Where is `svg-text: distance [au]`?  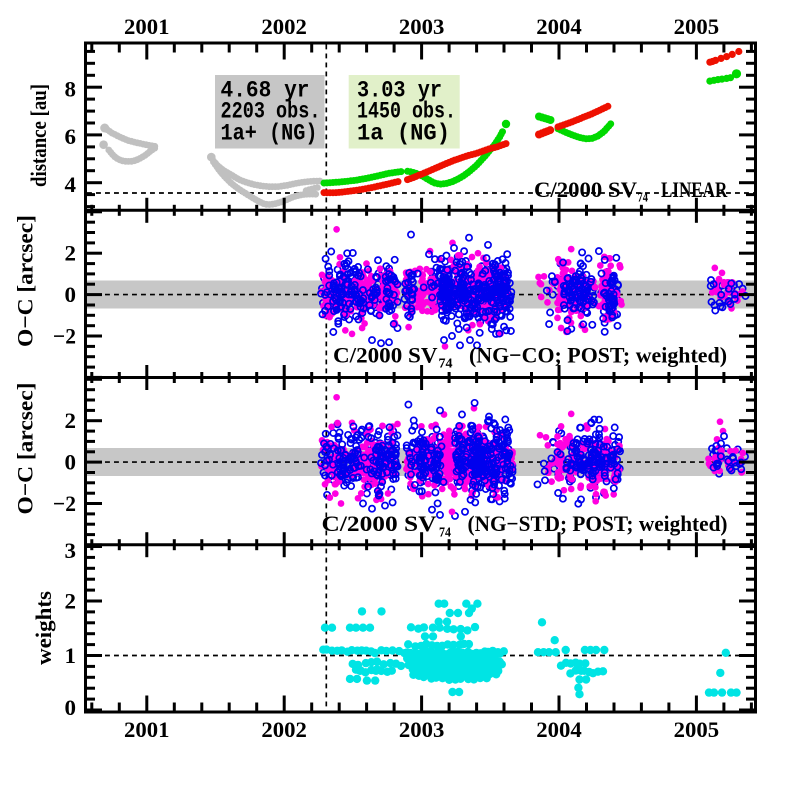
svg-text: distance [au] is located at coordinates (38, 135).